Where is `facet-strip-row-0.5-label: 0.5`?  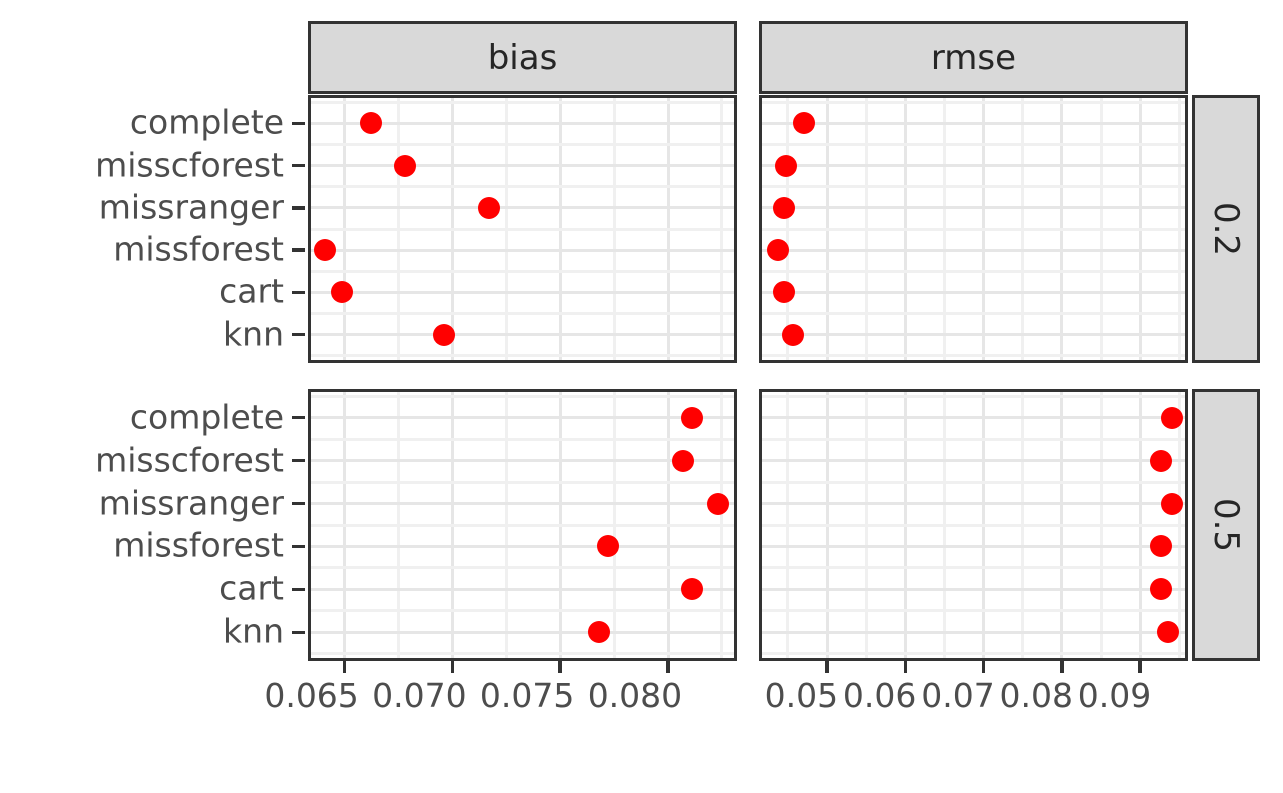 facet-strip-row-0.5-label: 0.5 is located at coordinates (1225, 525).